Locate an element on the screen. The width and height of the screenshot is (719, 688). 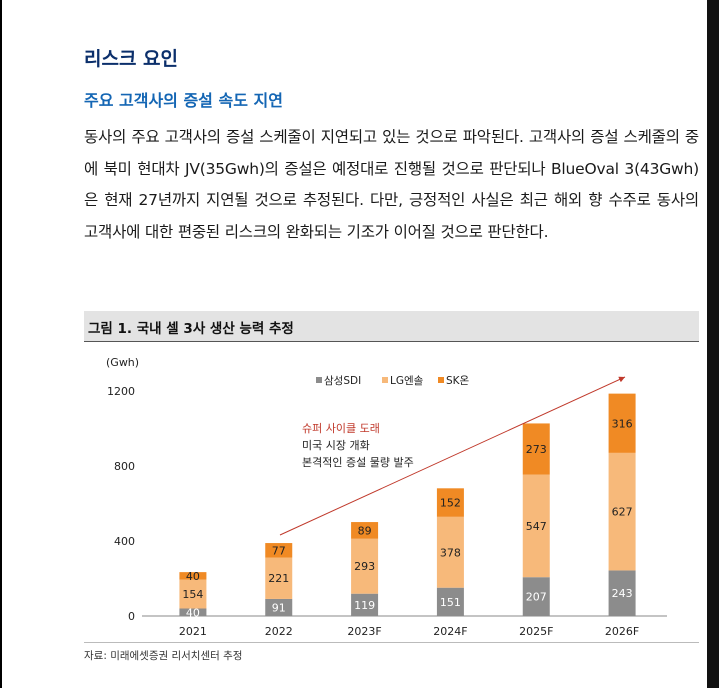
data-label: 627 is located at coordinates (622, 512).